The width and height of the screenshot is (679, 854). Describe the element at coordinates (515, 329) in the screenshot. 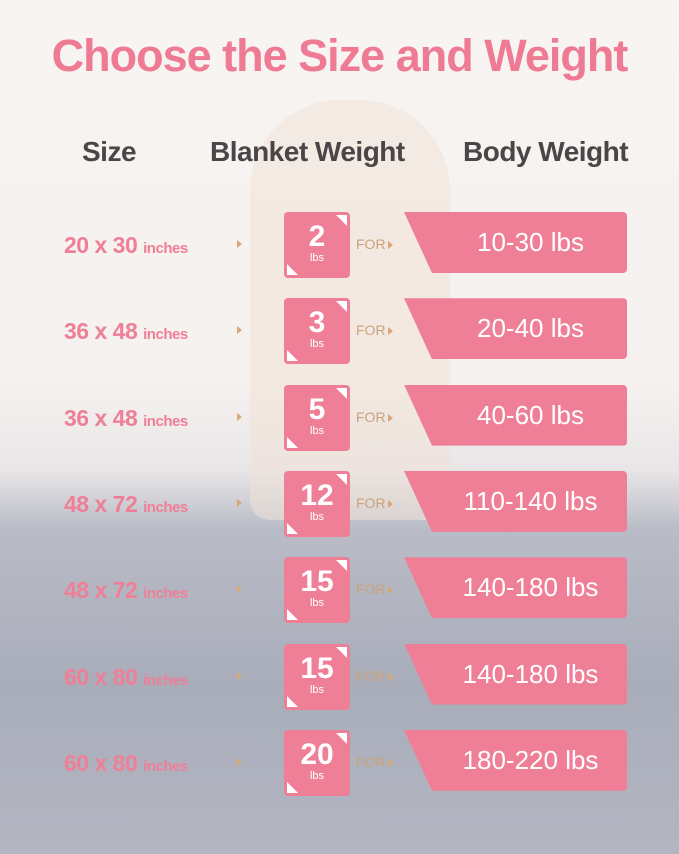

I see `body-weight-banner: 20-40 lbs` at that location.